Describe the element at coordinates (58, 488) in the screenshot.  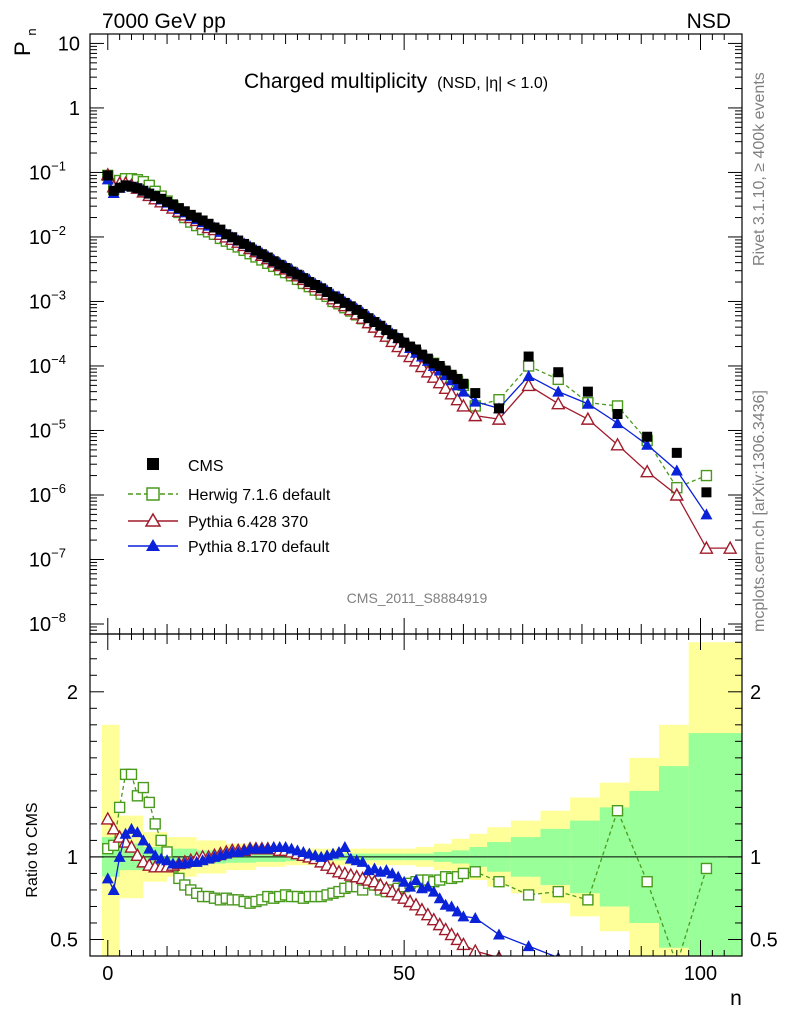
I see `y-tick-exponent: −6` at that location.